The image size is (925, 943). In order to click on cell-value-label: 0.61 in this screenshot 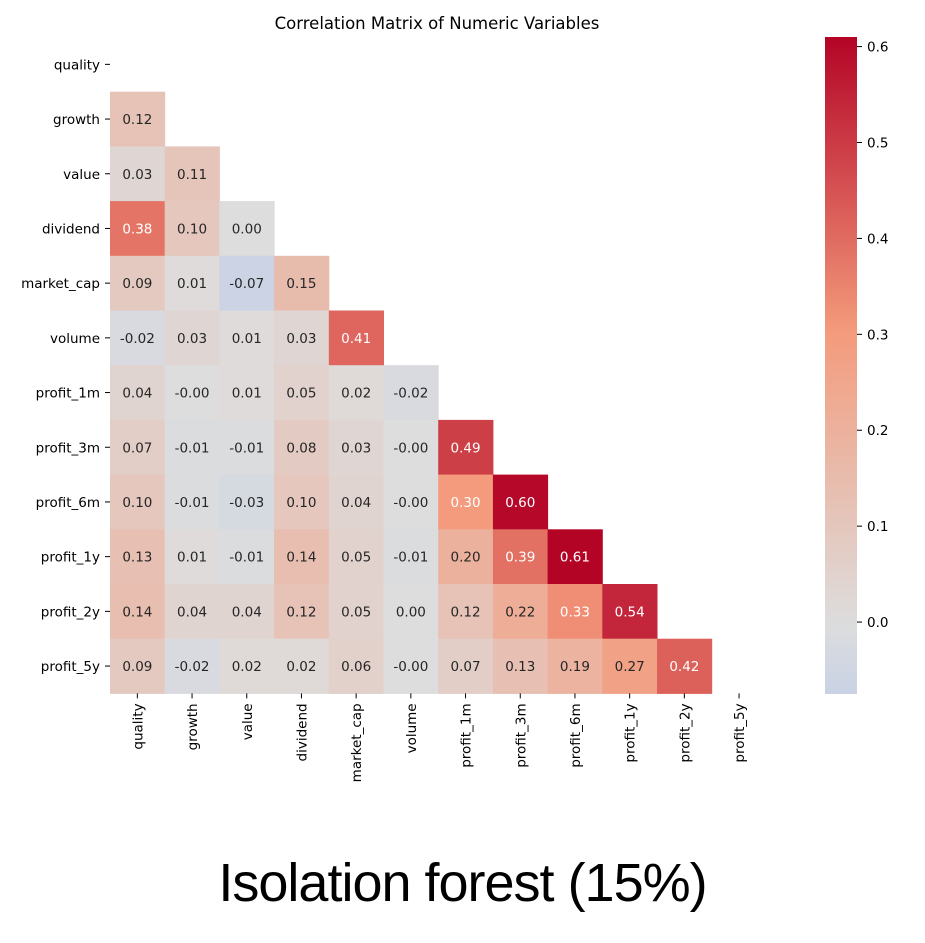, I will do `click(575, 558)`.